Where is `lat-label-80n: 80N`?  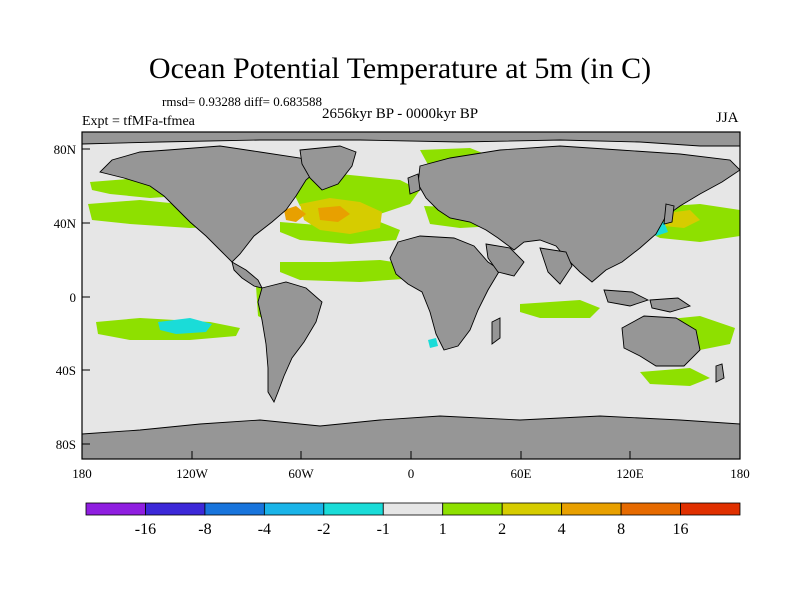
lat-label-80n: 80N is located at coordinates (65, 149).